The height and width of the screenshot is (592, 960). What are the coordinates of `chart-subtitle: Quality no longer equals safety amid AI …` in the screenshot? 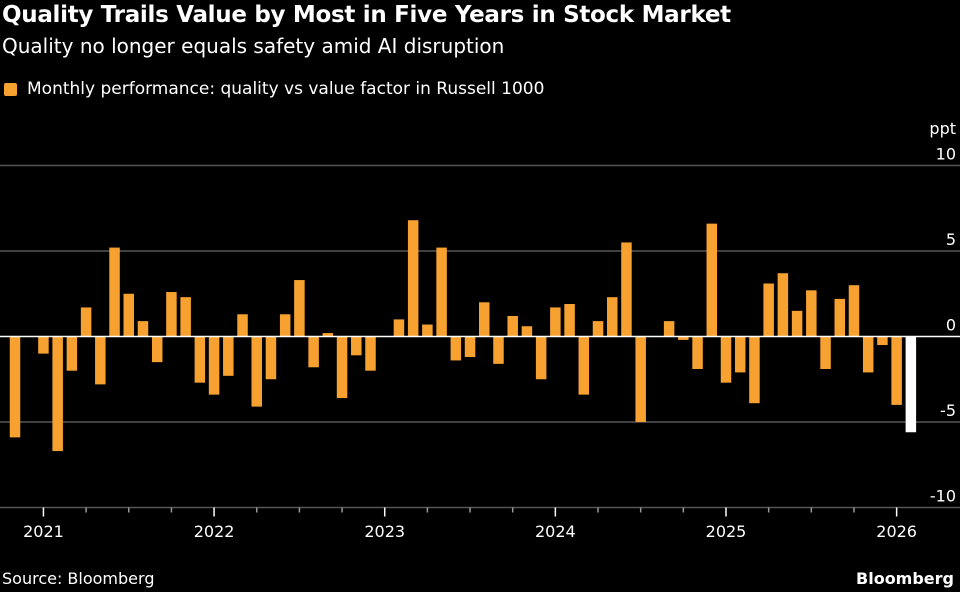 It's located at (253, 46).